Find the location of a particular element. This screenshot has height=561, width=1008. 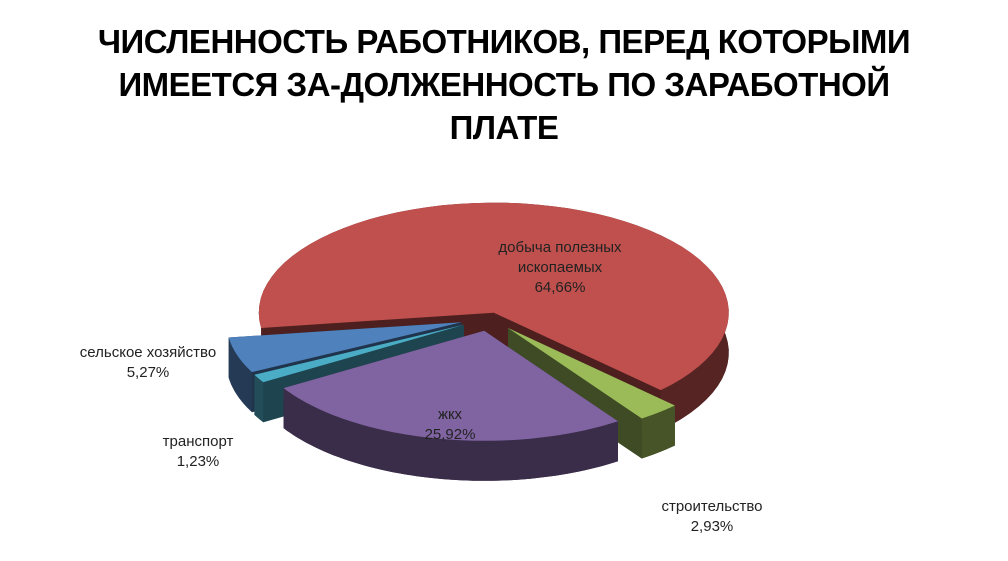

value-label: 5,27% is located at coordinates (148, 372).